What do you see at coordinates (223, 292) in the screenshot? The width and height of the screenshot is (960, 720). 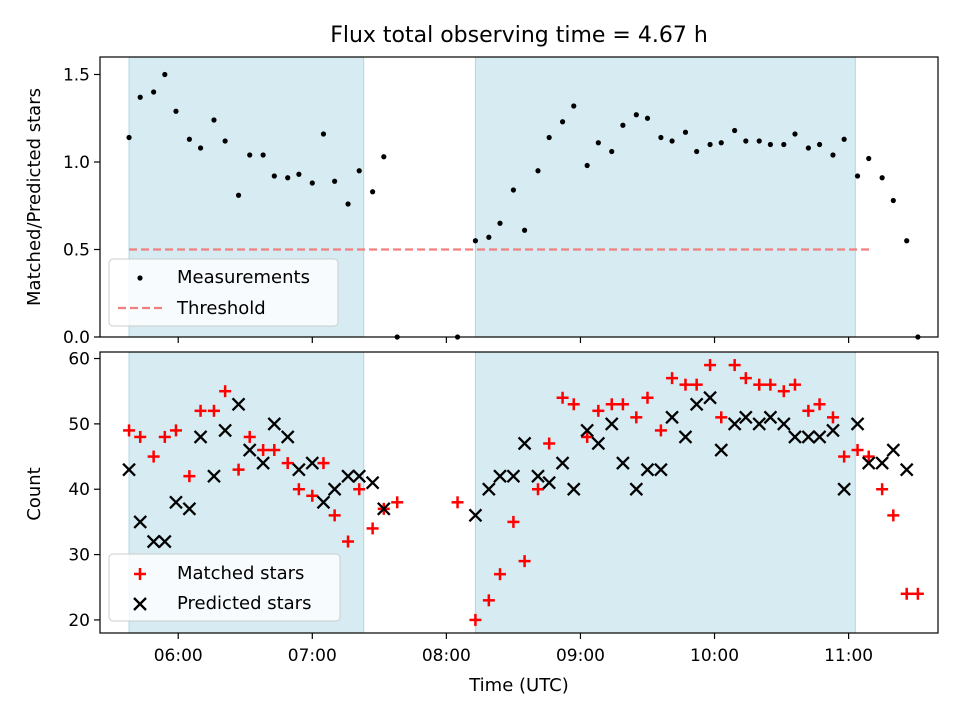 I see `top-legend-box` at bounding box center [223, 292].